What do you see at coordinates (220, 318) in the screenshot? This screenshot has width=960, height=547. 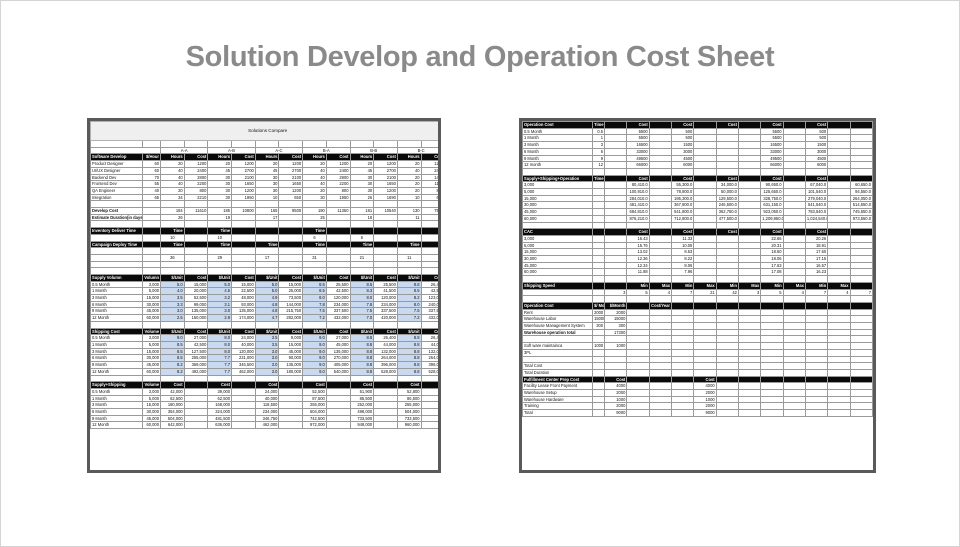 I see `cell: 2.9` at bounding box center [220, 318].